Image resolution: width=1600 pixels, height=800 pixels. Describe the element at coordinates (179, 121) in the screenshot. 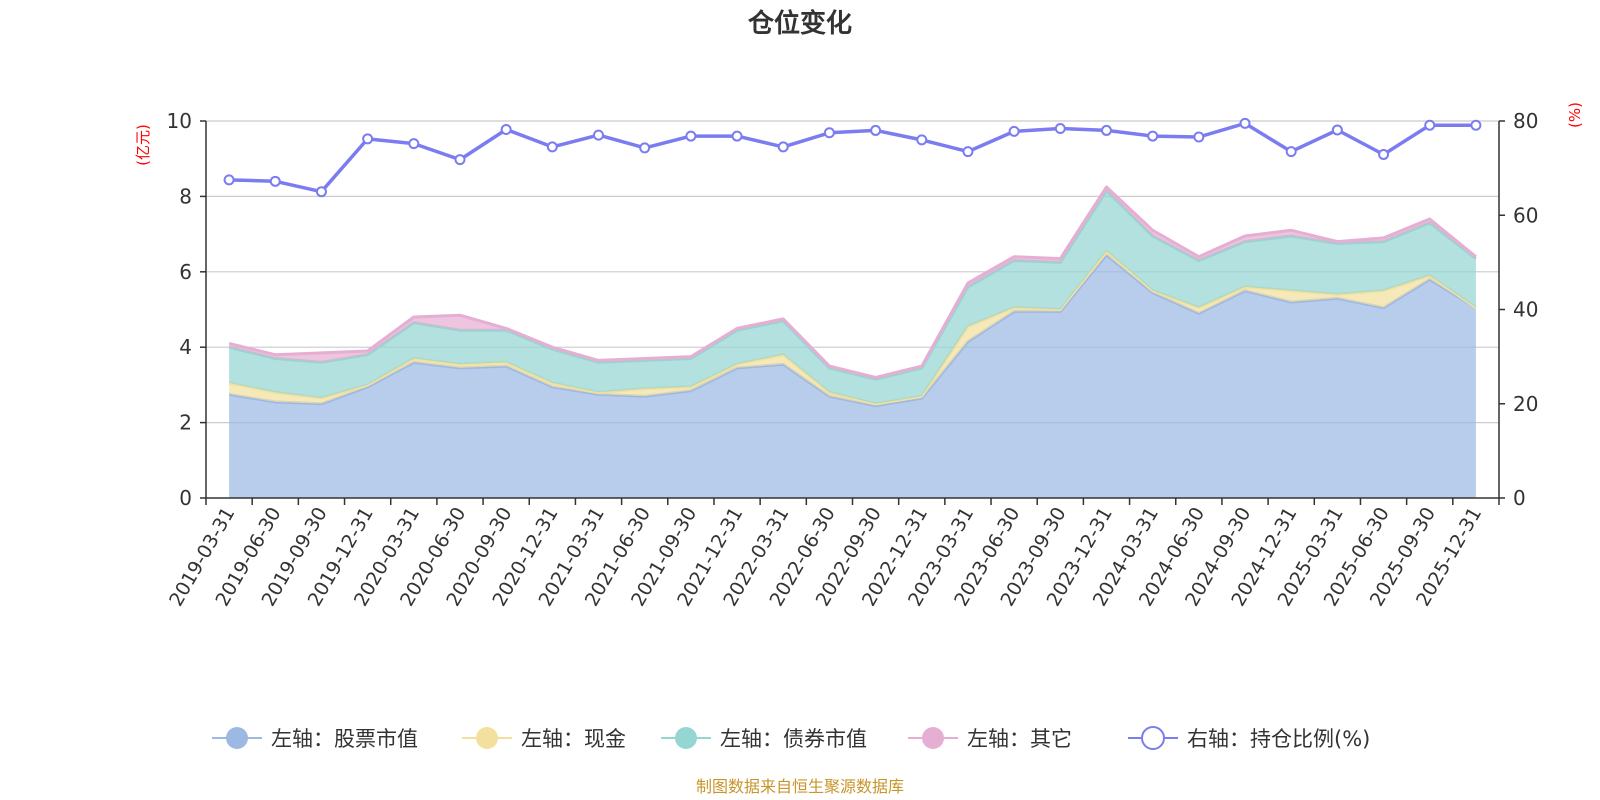

I see `left-axis-tick-label: 10` at that location.